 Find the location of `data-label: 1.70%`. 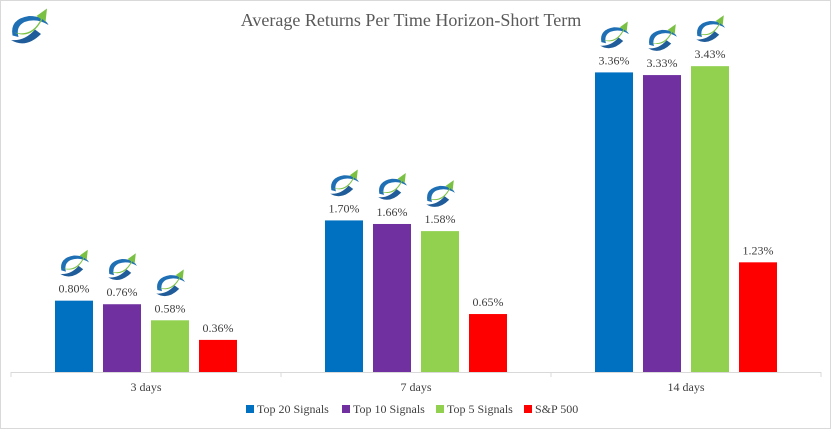

data-label: 1.70% is located at coordinates (344, 208).